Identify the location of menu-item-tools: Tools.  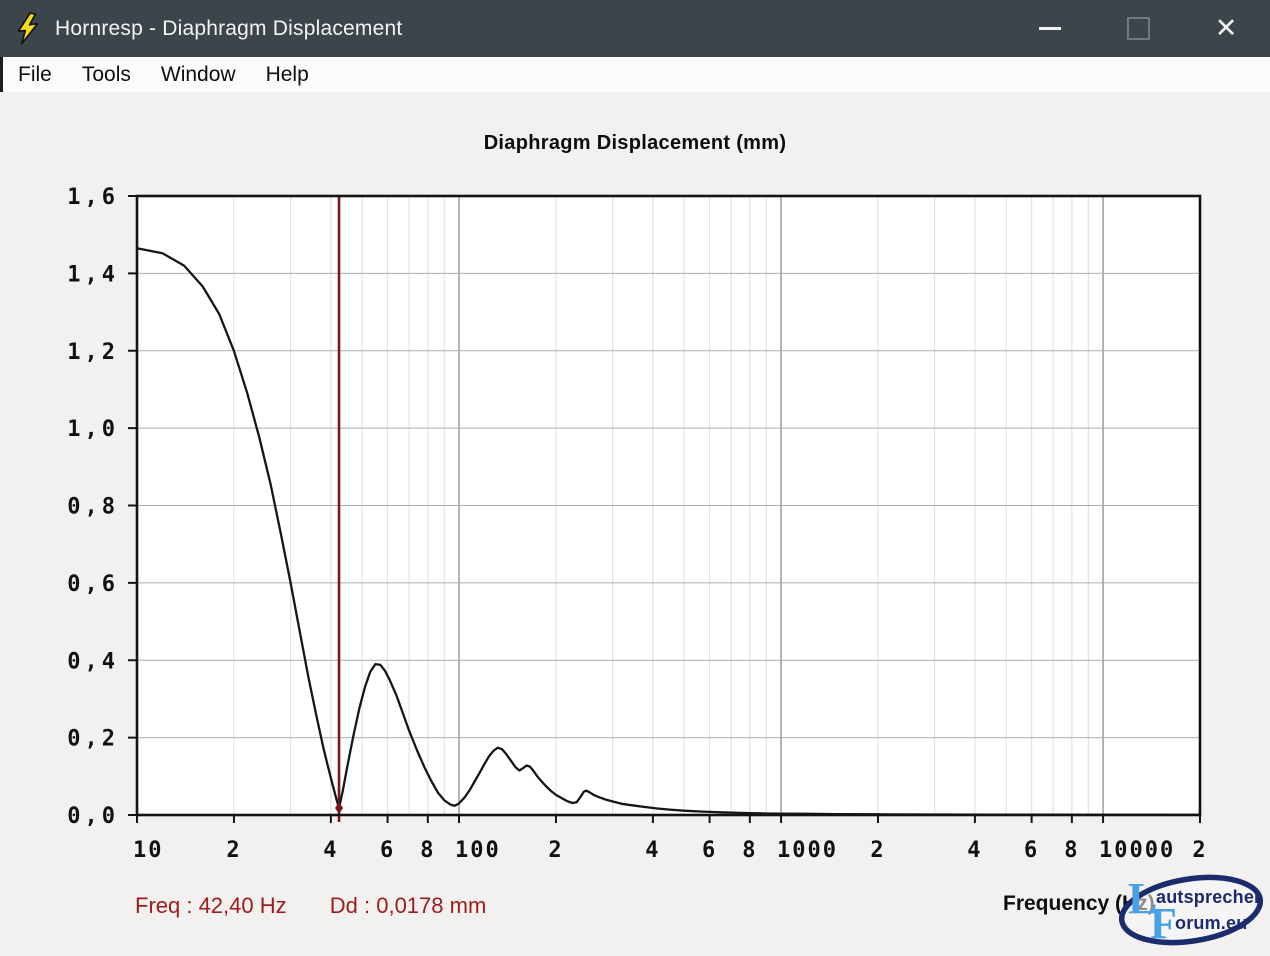
(106, 74).